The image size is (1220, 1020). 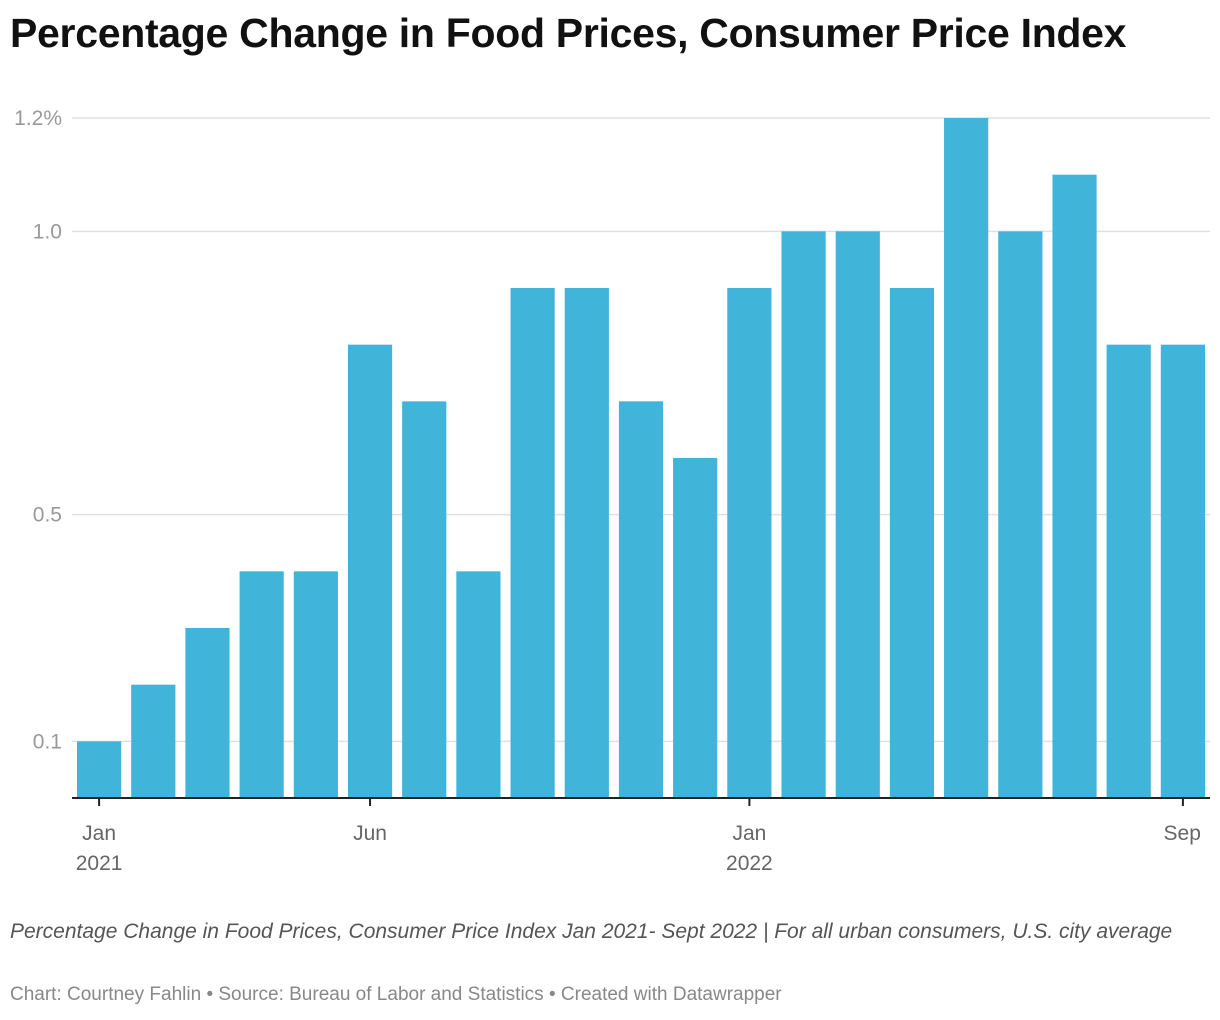 I want to click on credit-source: Source: Bureau of Labor and Statistics, so click(x=381, y=994).